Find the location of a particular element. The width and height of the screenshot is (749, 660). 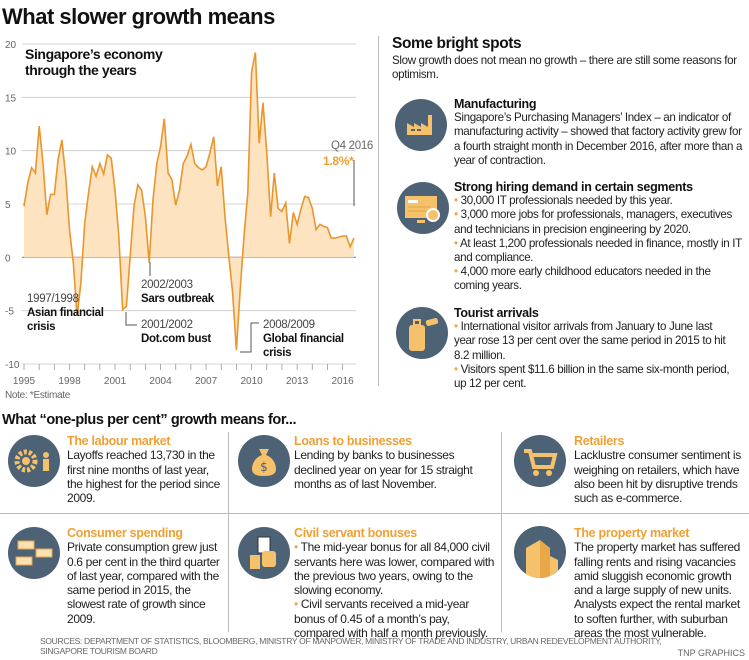

annotation-years: 2001/2002 is located at coordinates (167, 325).